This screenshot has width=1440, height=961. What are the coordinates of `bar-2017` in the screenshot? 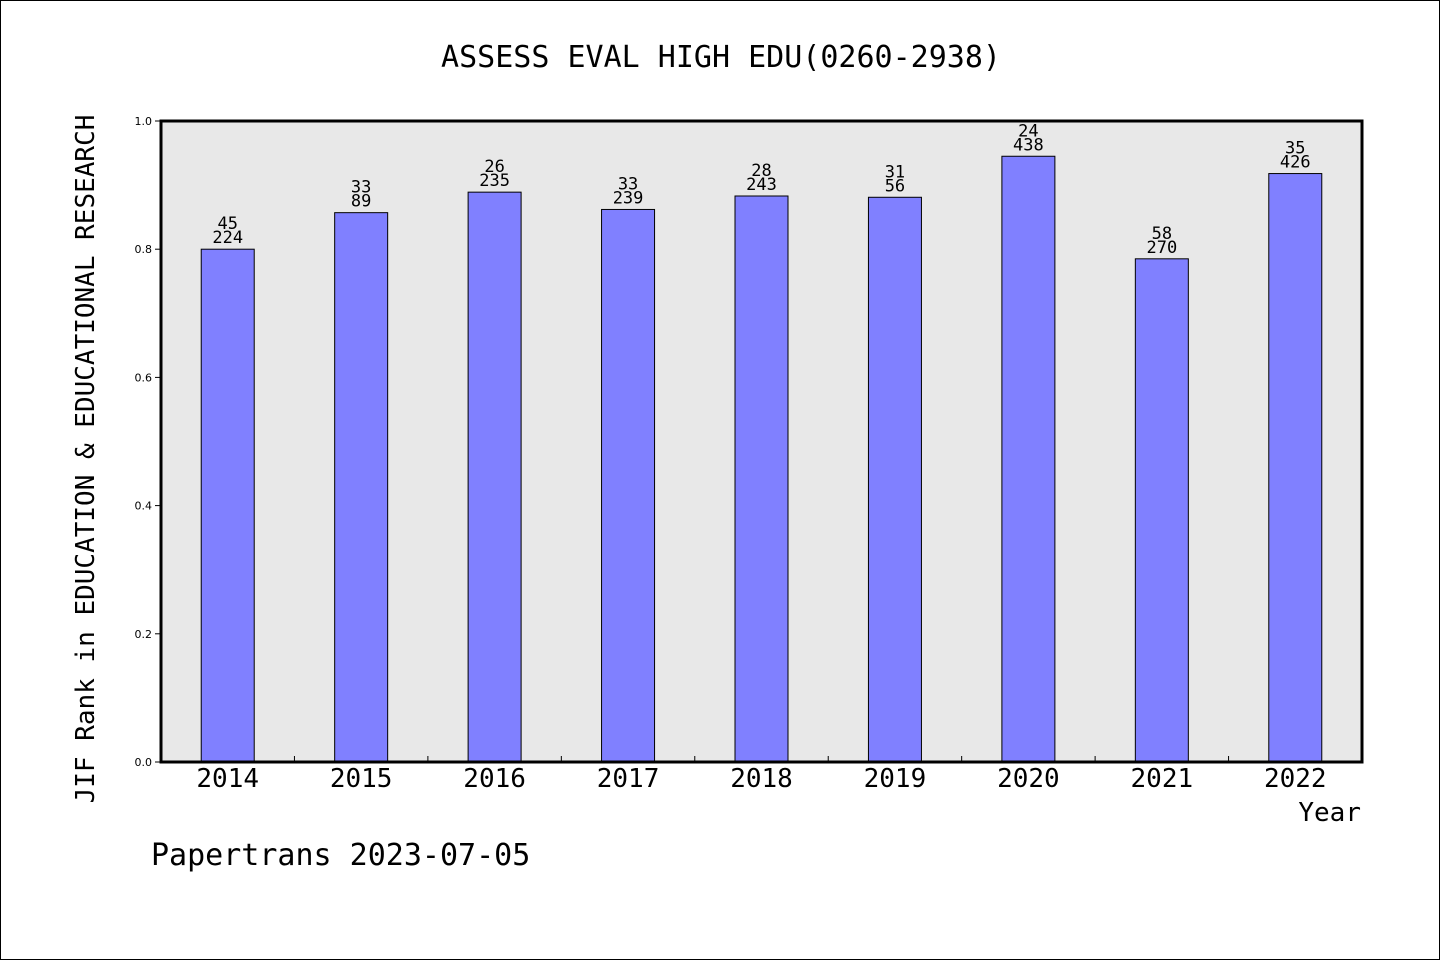 It's located at (628, 485).